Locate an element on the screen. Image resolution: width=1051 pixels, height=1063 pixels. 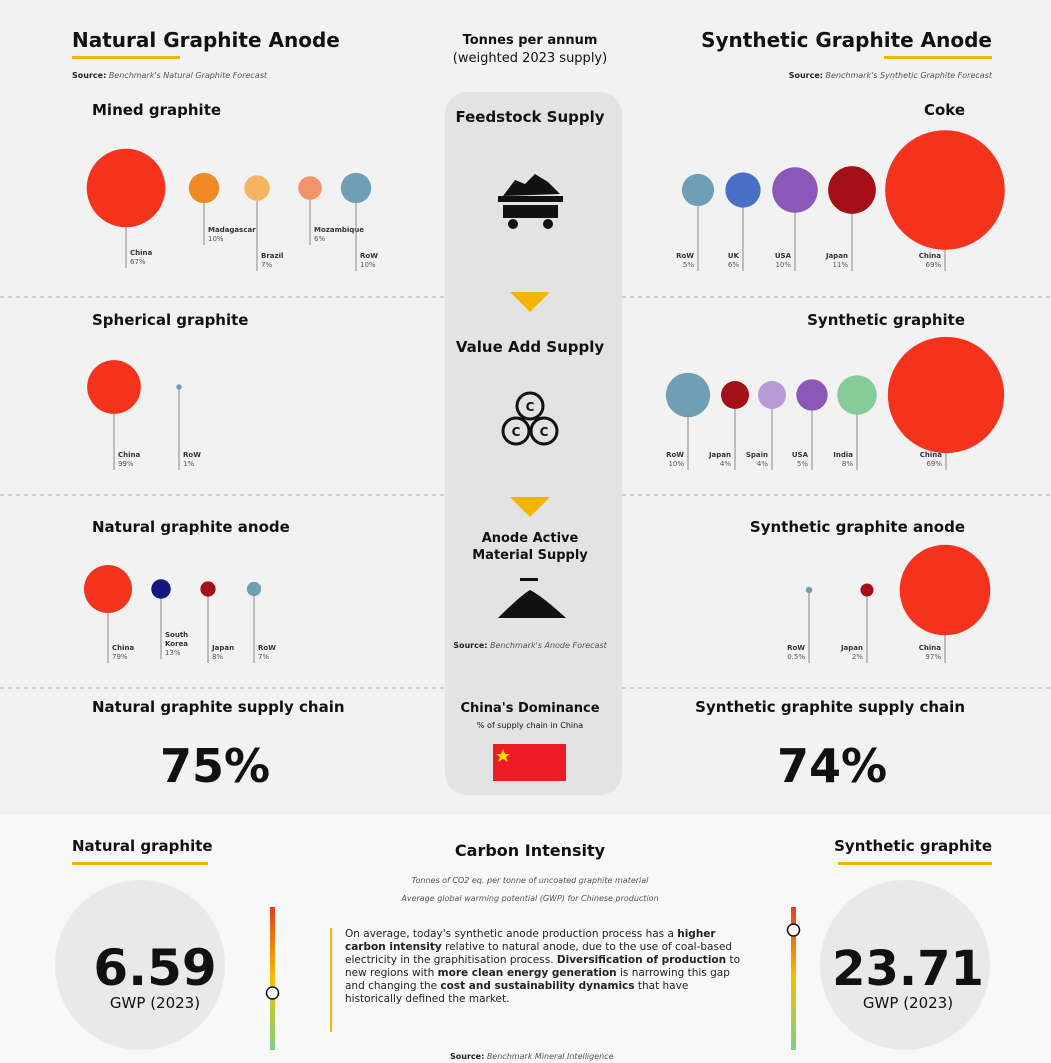
stage: Value Add Supply is located at coordinates (530, 347).